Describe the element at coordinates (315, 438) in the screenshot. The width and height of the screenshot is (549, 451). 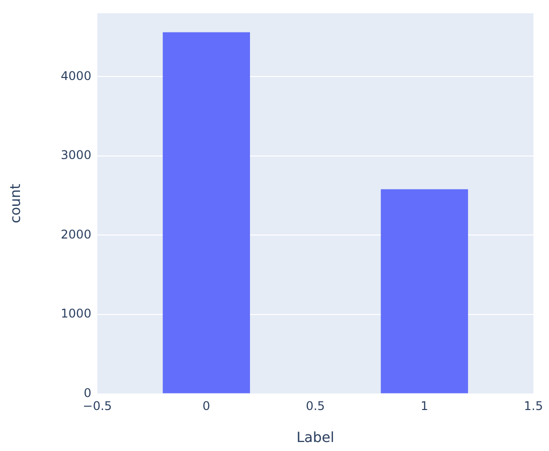
I see `x-axis-title: Label` at that location.